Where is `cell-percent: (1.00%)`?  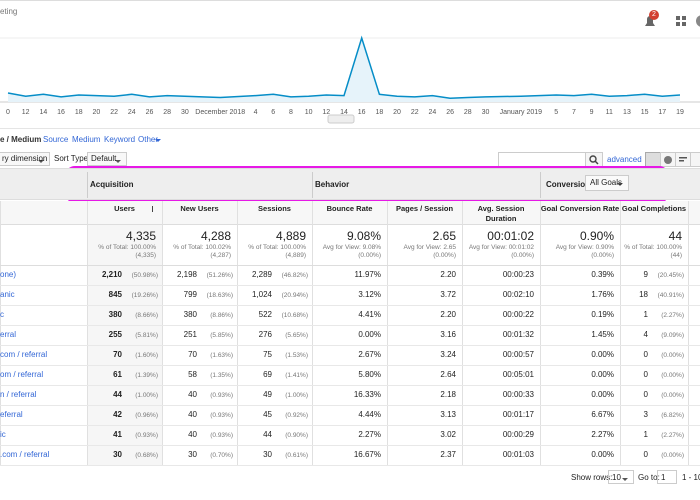 cell-percent: (1.00%) is located at coordinates (296, 395).